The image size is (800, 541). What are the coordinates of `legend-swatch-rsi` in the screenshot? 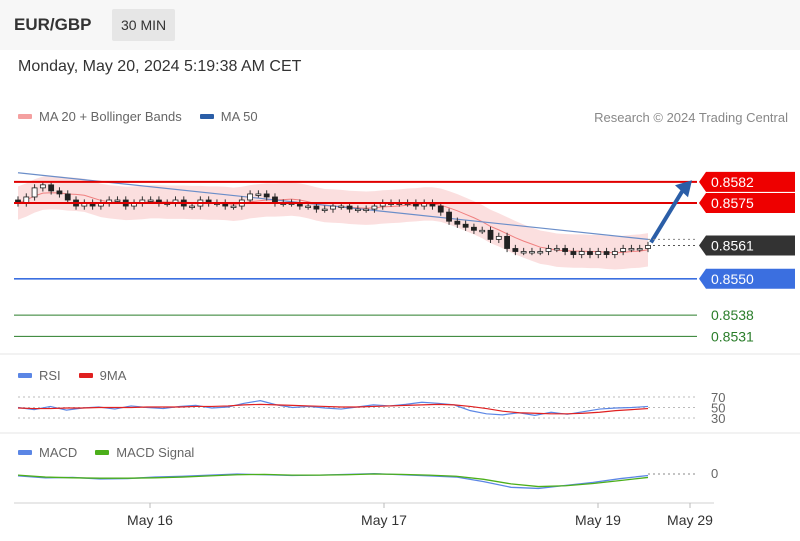 It's located at (25, 375).